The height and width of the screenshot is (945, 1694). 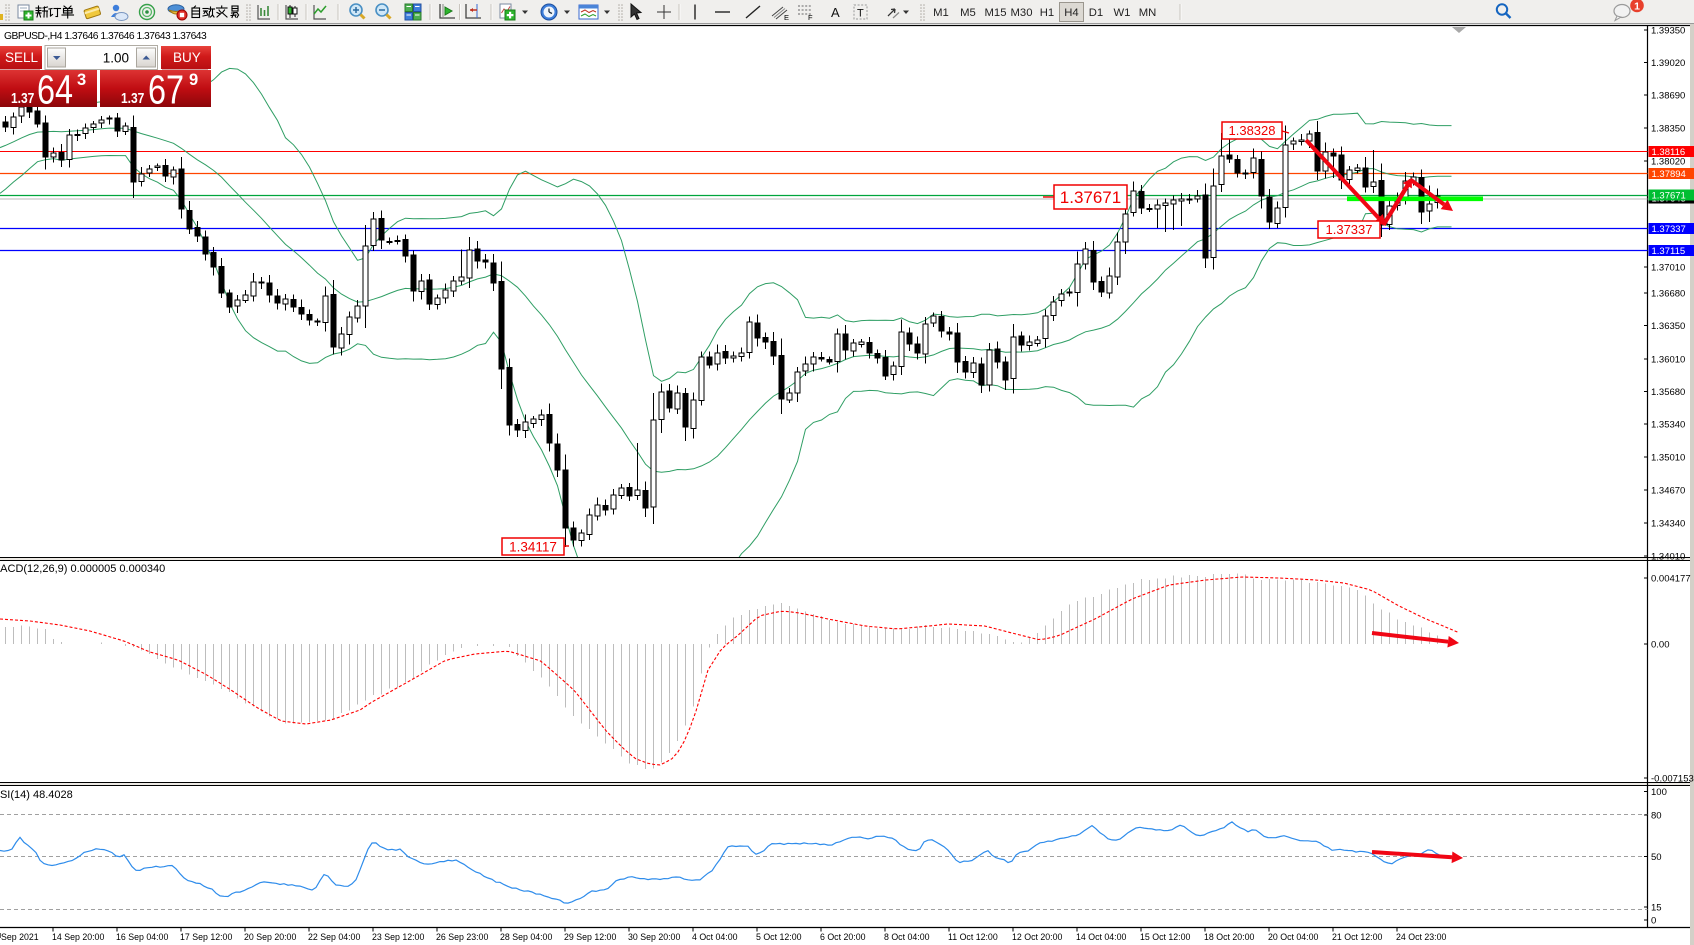 What do you see at coordinates (835, 12) in the screenshot?
I see `svg-text: A` at bounding box center [835, 12].